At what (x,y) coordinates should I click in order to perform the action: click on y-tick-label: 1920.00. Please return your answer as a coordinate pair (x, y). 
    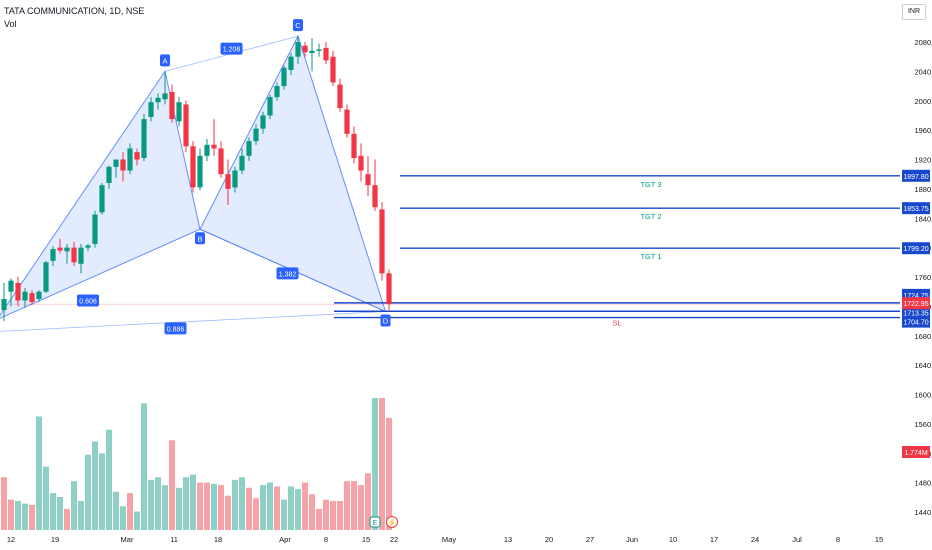
    Looking at the image, I should click on (923, 160).